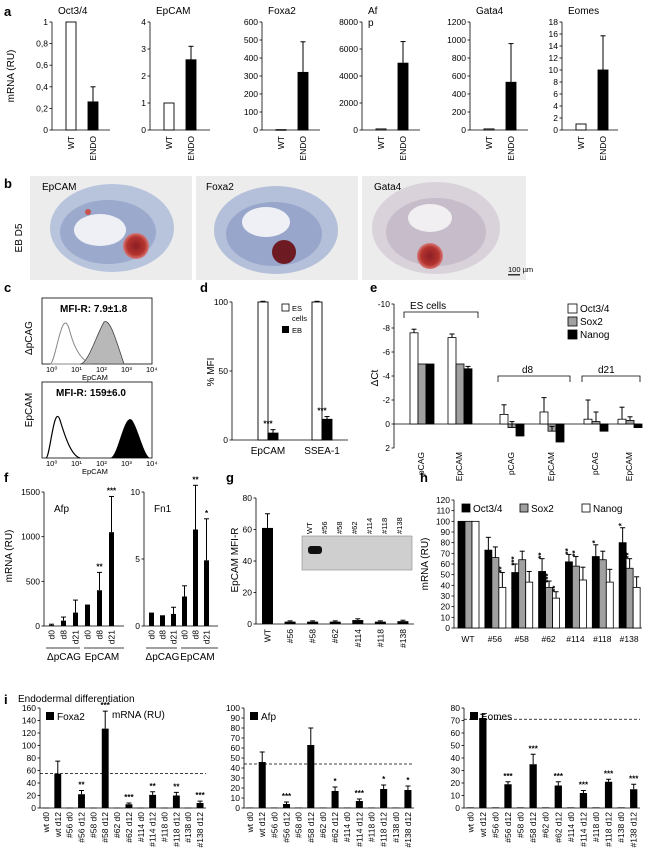 The width and height of the screenshot is (650, 868). What do you see at coordinates (251, 22) in the screenshot?
I see `a3-ytick-label: 600` at bounding box center [251, 22].